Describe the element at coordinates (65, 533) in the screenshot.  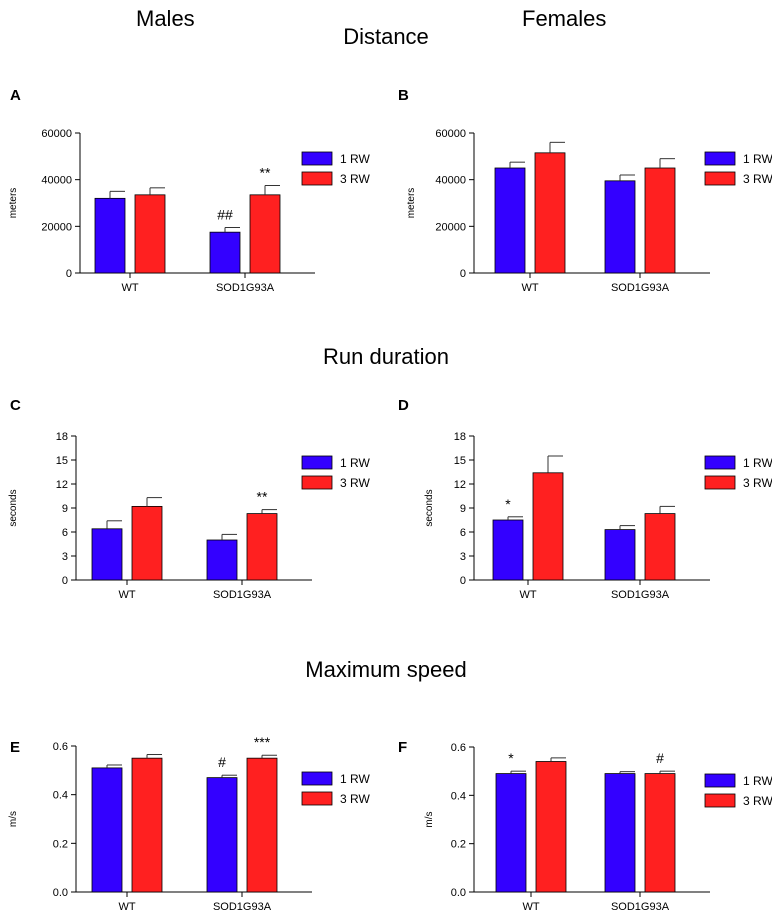
I see `y-tick-label: 6` at that location.